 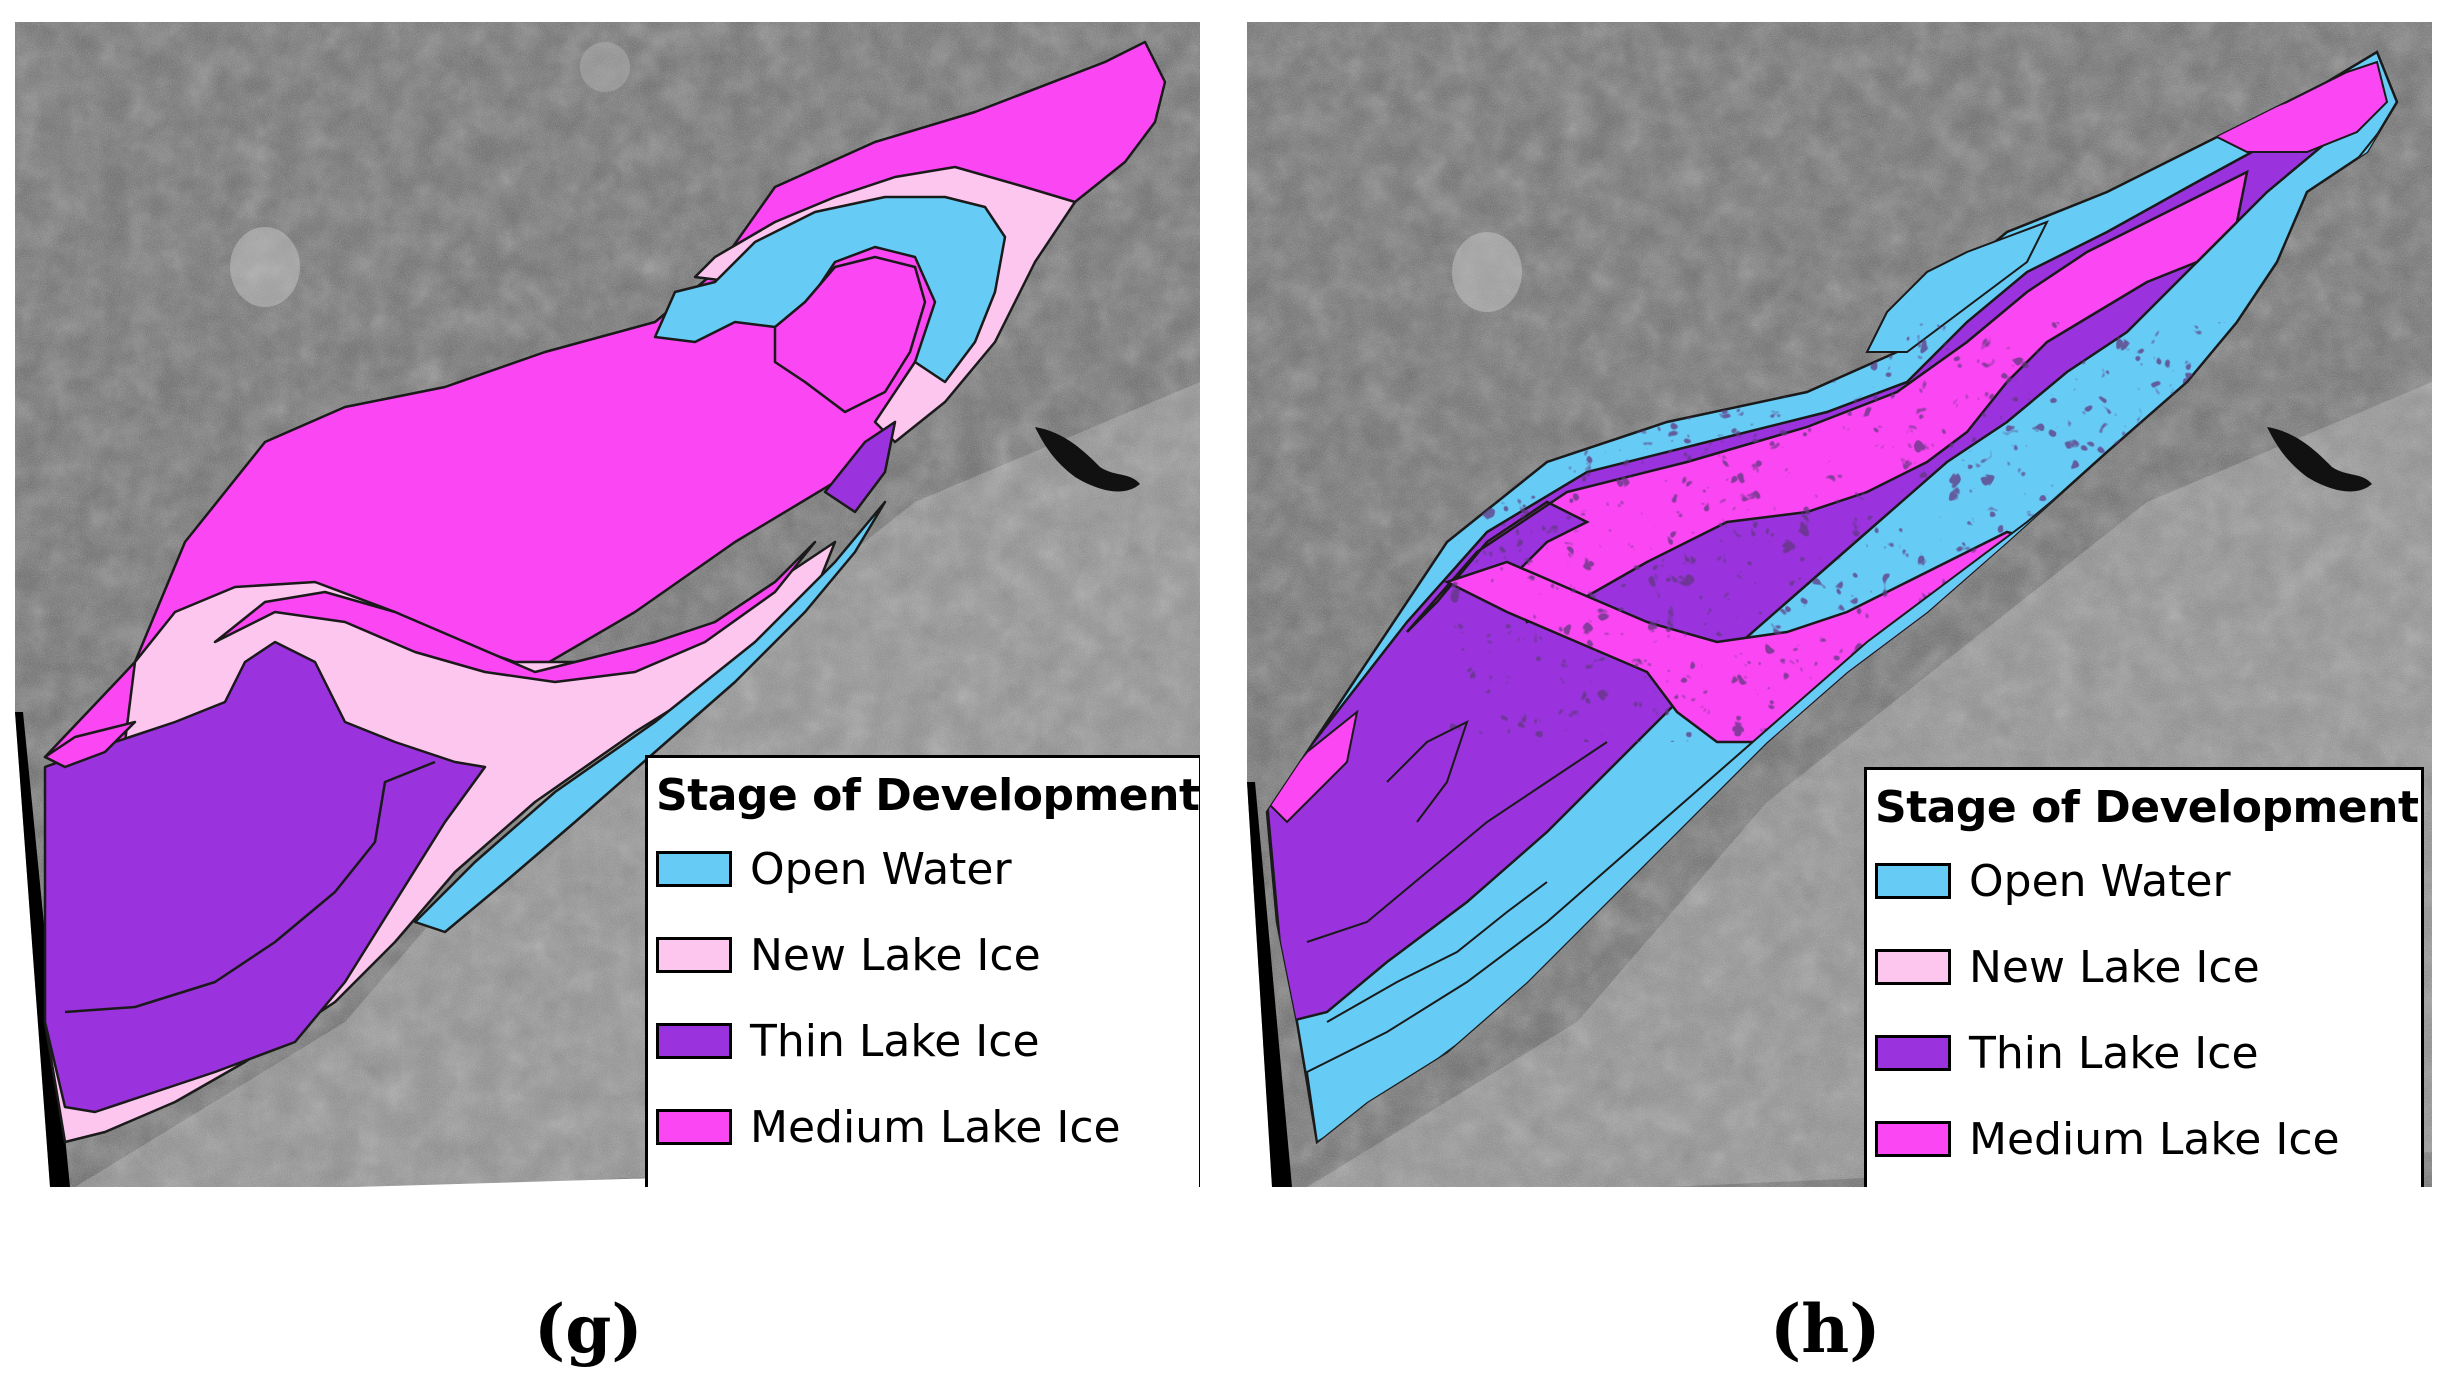 What do you see at coordinates (90, 744) in the screenshot?
I see `medium-lake-ice-west-tip` at bounding box center [90, 744].